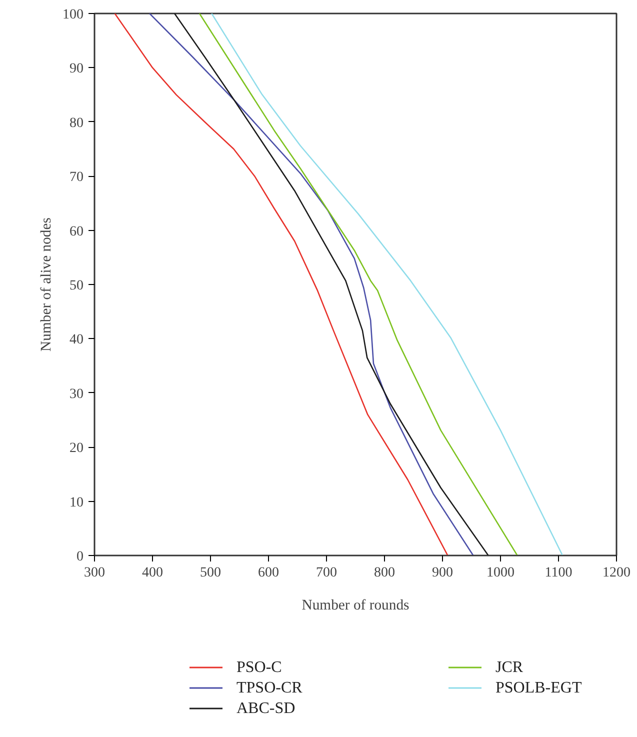 This screenshot has width=637, height=737. Describe the element at coordinates (46, 284) in the screenshot. I see `y-axis-title: Number of alive nodes` at that location.